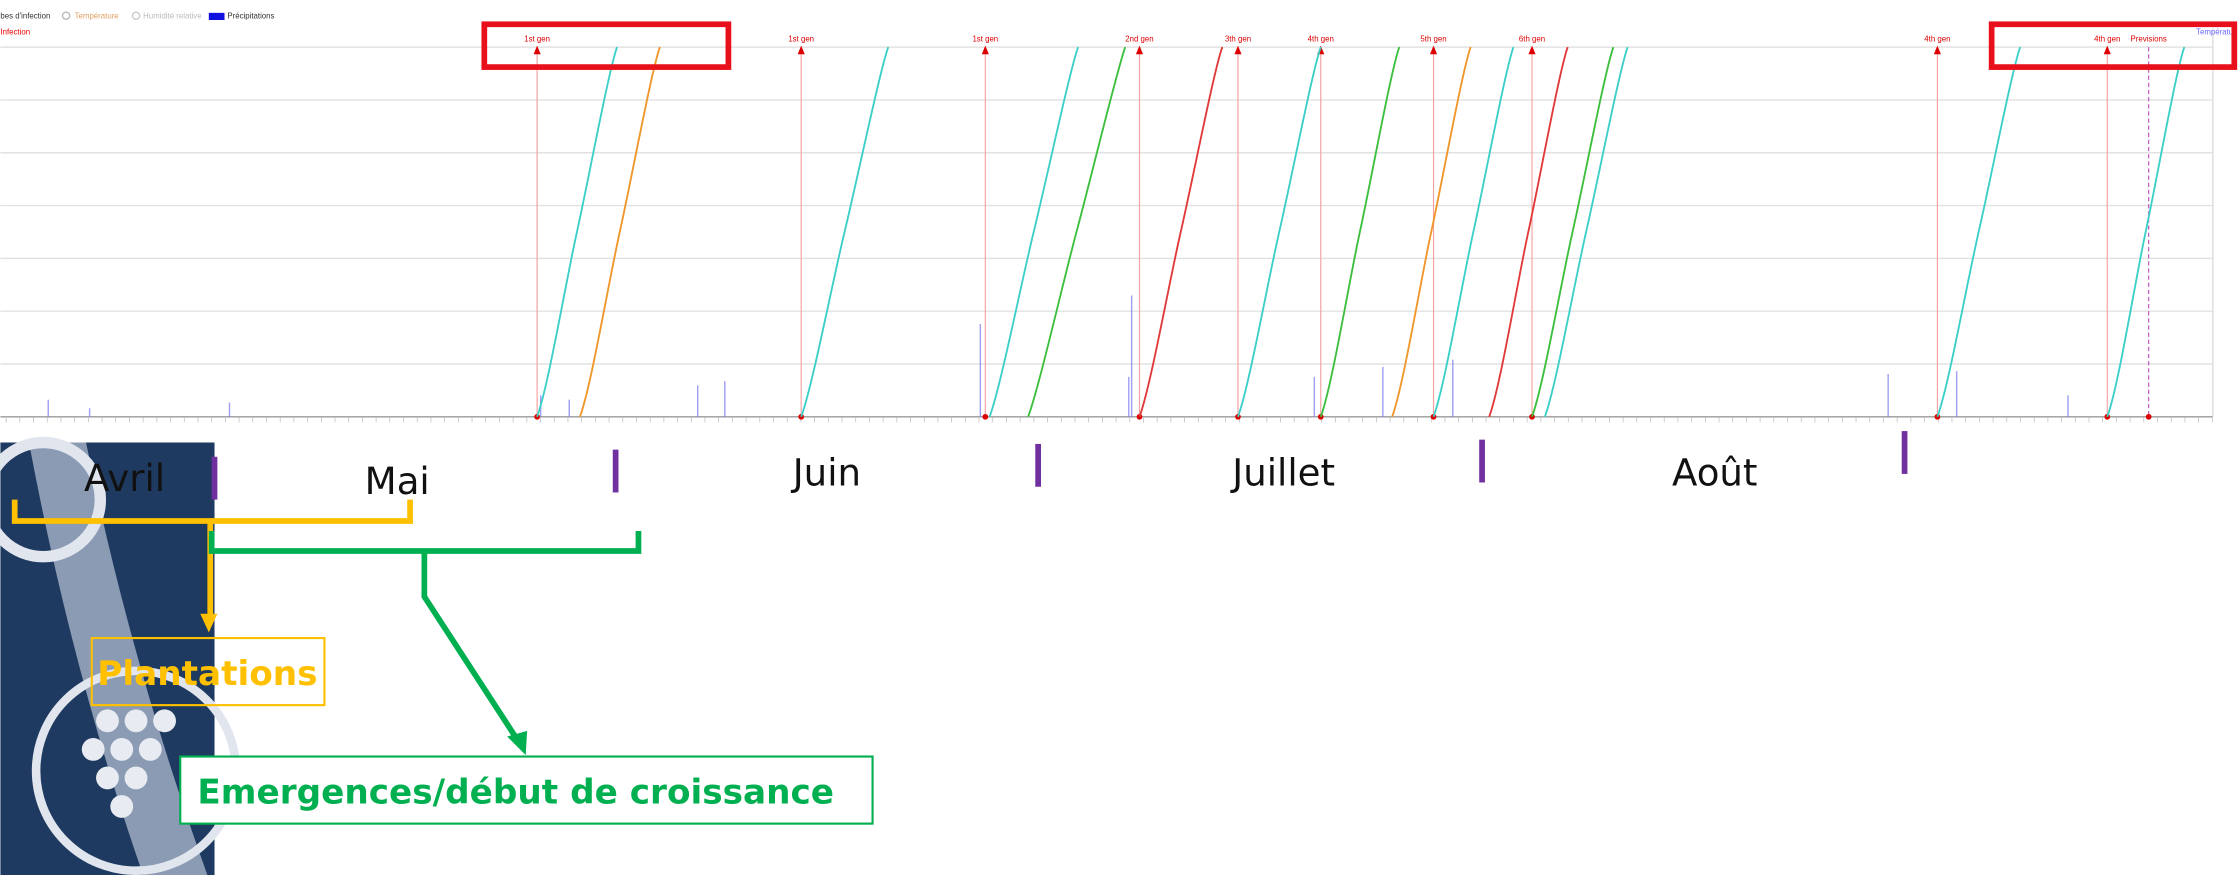 Image resolution: width=2239 pixels, height=875 pixels. What do you see at coordinates (985, 416) in the screenshot?
I see `generation-dot` at bounding box center [985, 416].